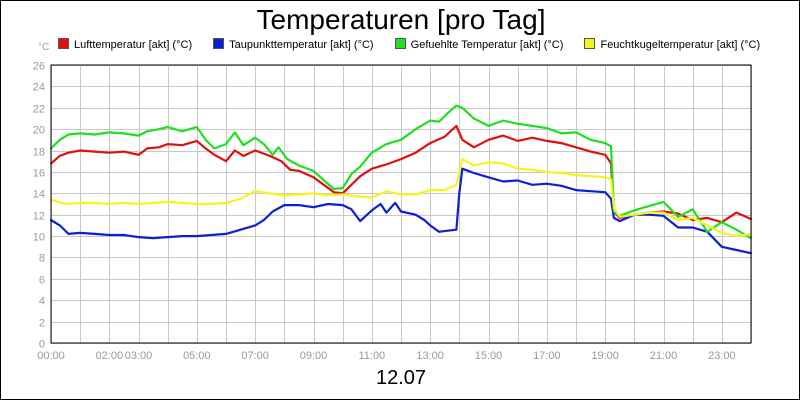  What do you see at coordinates (489, 356) in the screenshot?
I see `x-tick-label: 15:00` at bounding box center [489, 356].